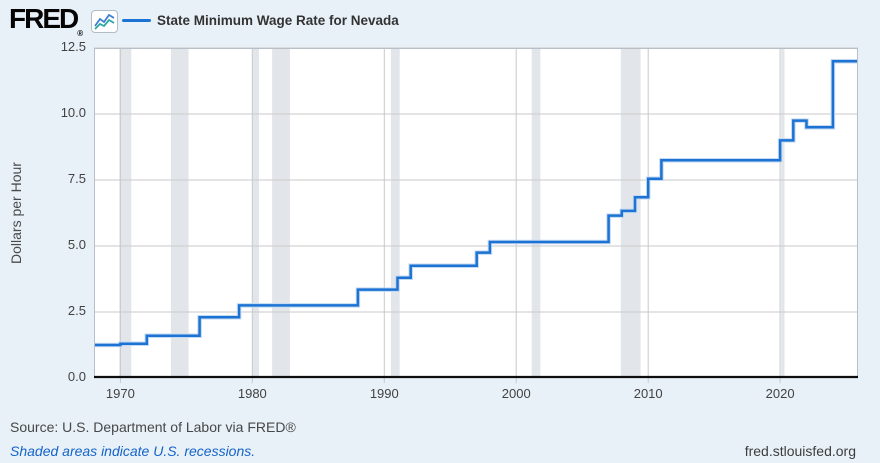  I want to click on y-tick-label: 0.0, so click(76, 376).